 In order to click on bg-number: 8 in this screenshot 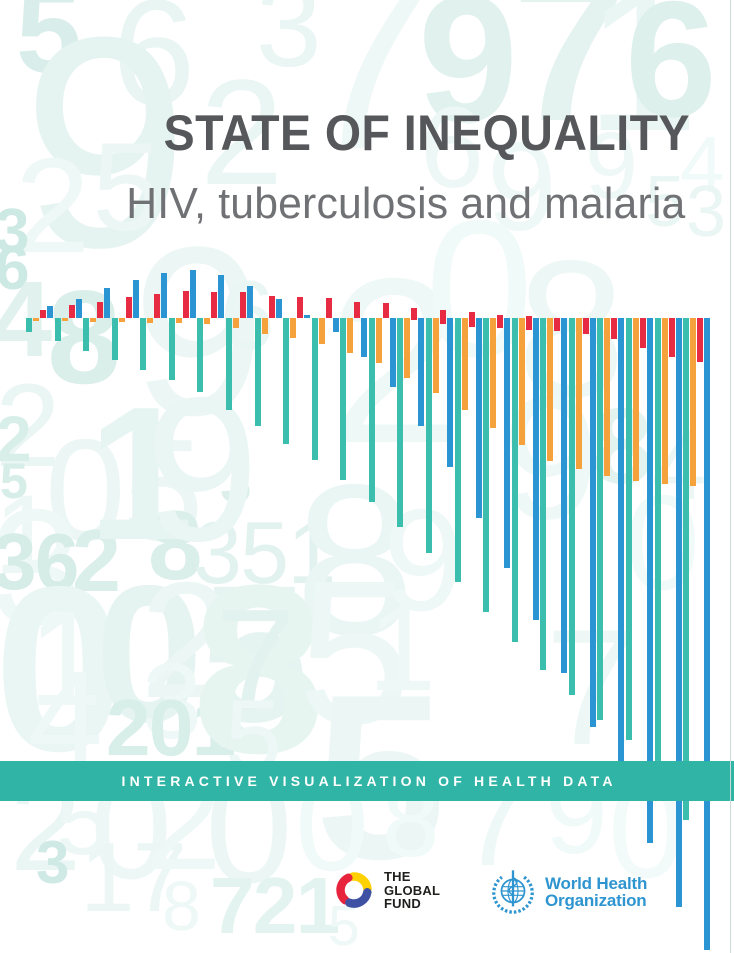, I will do `click(258, 669)`.